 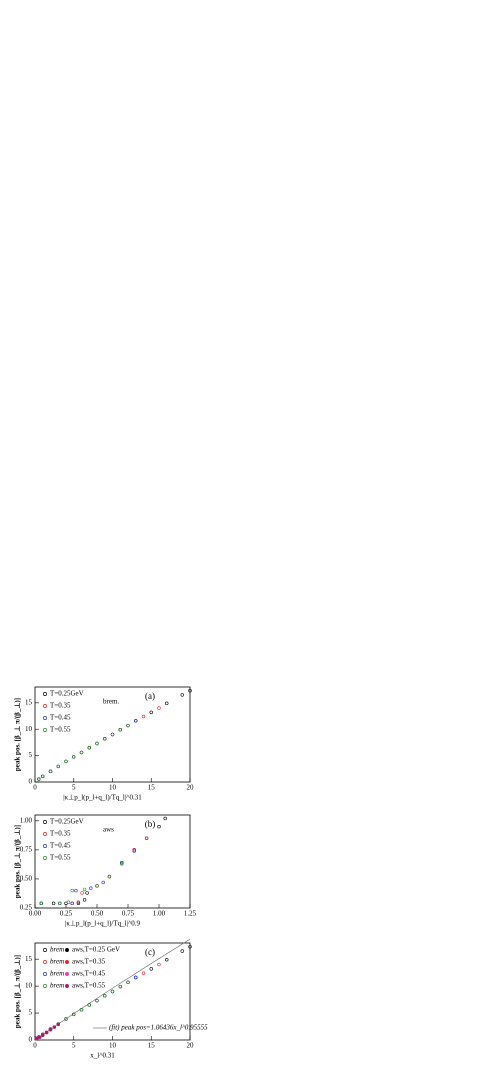 I want to click on legend-label: aws,T=0.55, so click(x=89, y=986).